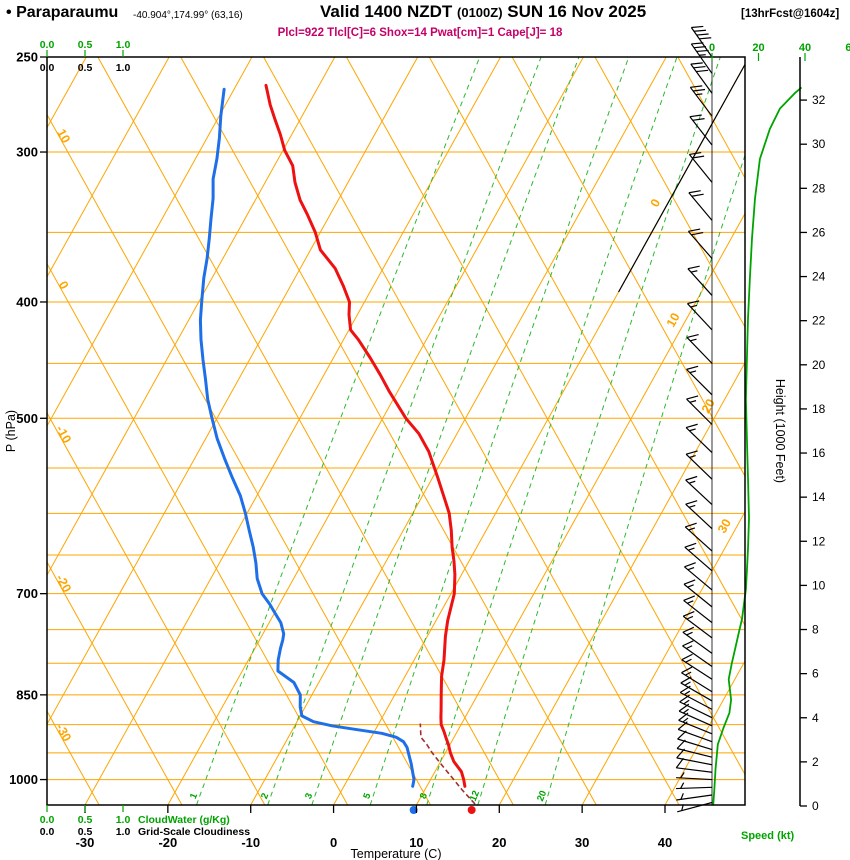 This screenshot has width=850, height=860. Describe the element at coordinates (85, 45) in the screenshot. I see `cloudwater-scale-top-label: 0.5` at that location.